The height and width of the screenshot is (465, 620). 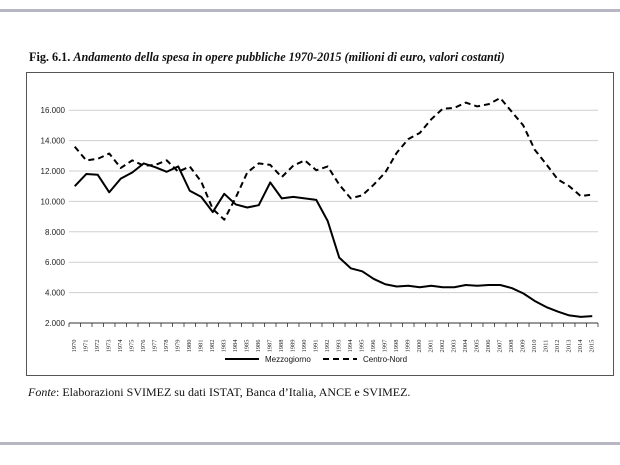 I want to click on x-tick-label: 1993, so click(x=339, y=346).